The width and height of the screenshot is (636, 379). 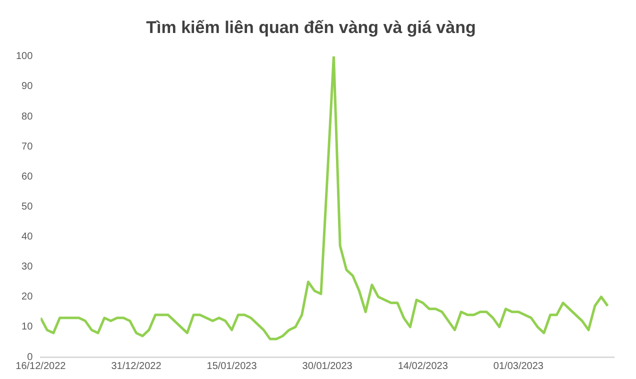 What do you see at coordinates (28, 116) in the screenshot?
I see `y-tick-label: 80` at bounding box center [28, 116].